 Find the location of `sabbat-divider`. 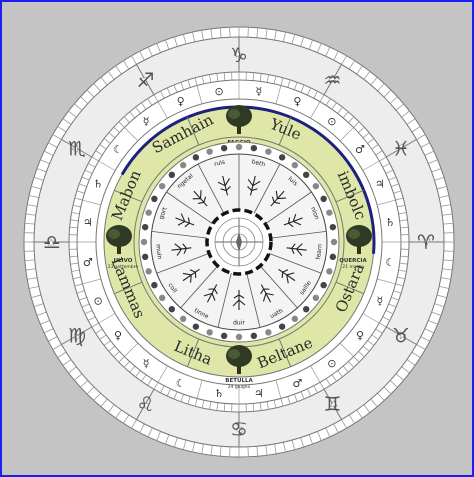

sabbat-divider is located at coordinates (193, 131).